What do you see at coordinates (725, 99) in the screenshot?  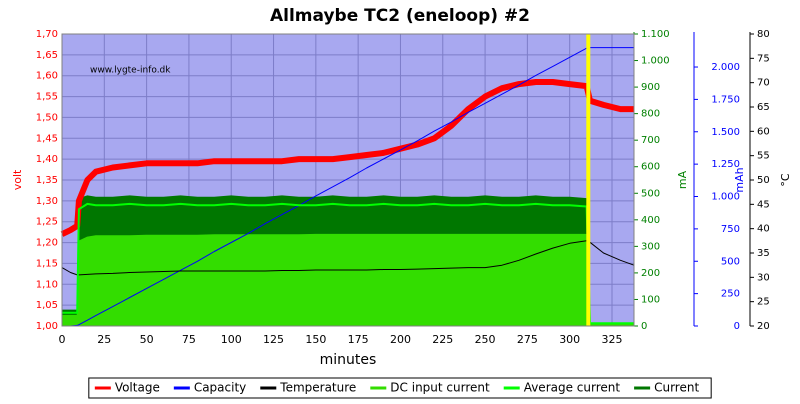 I see `y-tick-label: 1.750` at bounding box center [725, 99].